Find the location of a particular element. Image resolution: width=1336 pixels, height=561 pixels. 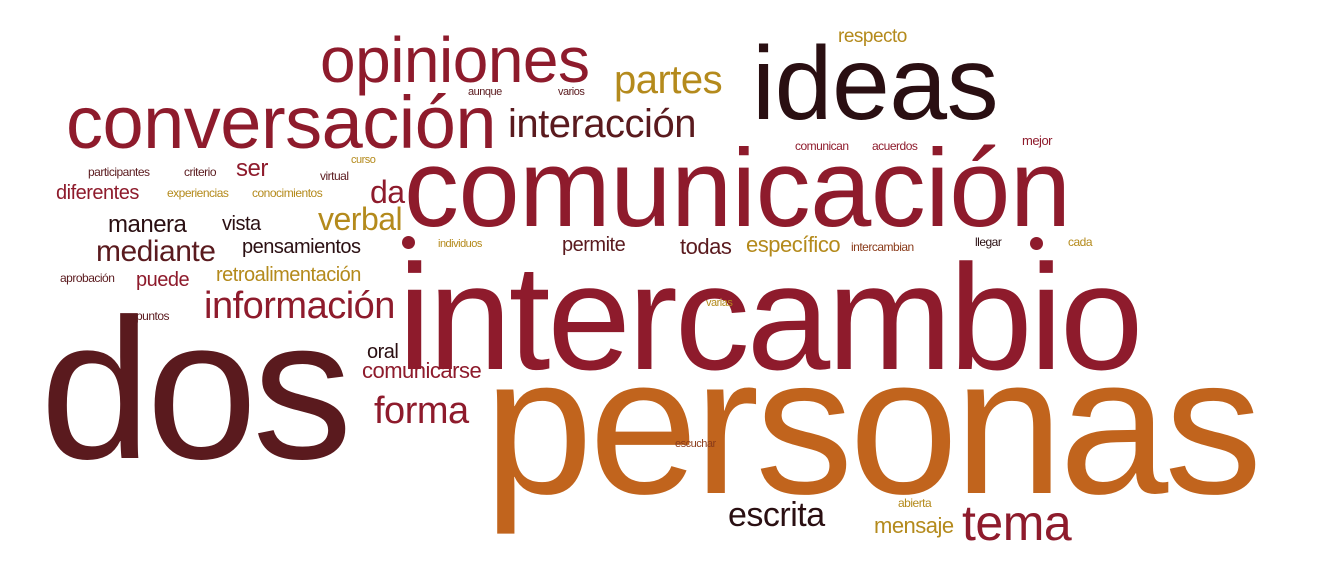

word-comunicarse: comunicarse is located at coordinates (422, 370).